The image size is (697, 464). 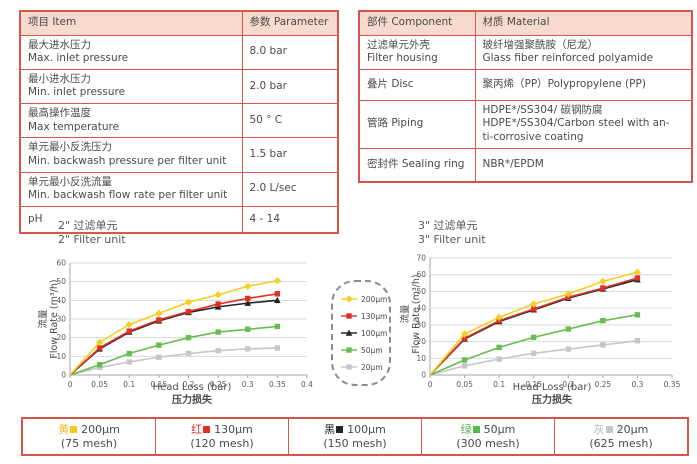 What do you see at coordinates (197, 429) in the screenshot?
I see `color-name-label: 红` at bounding box center [197, 429].